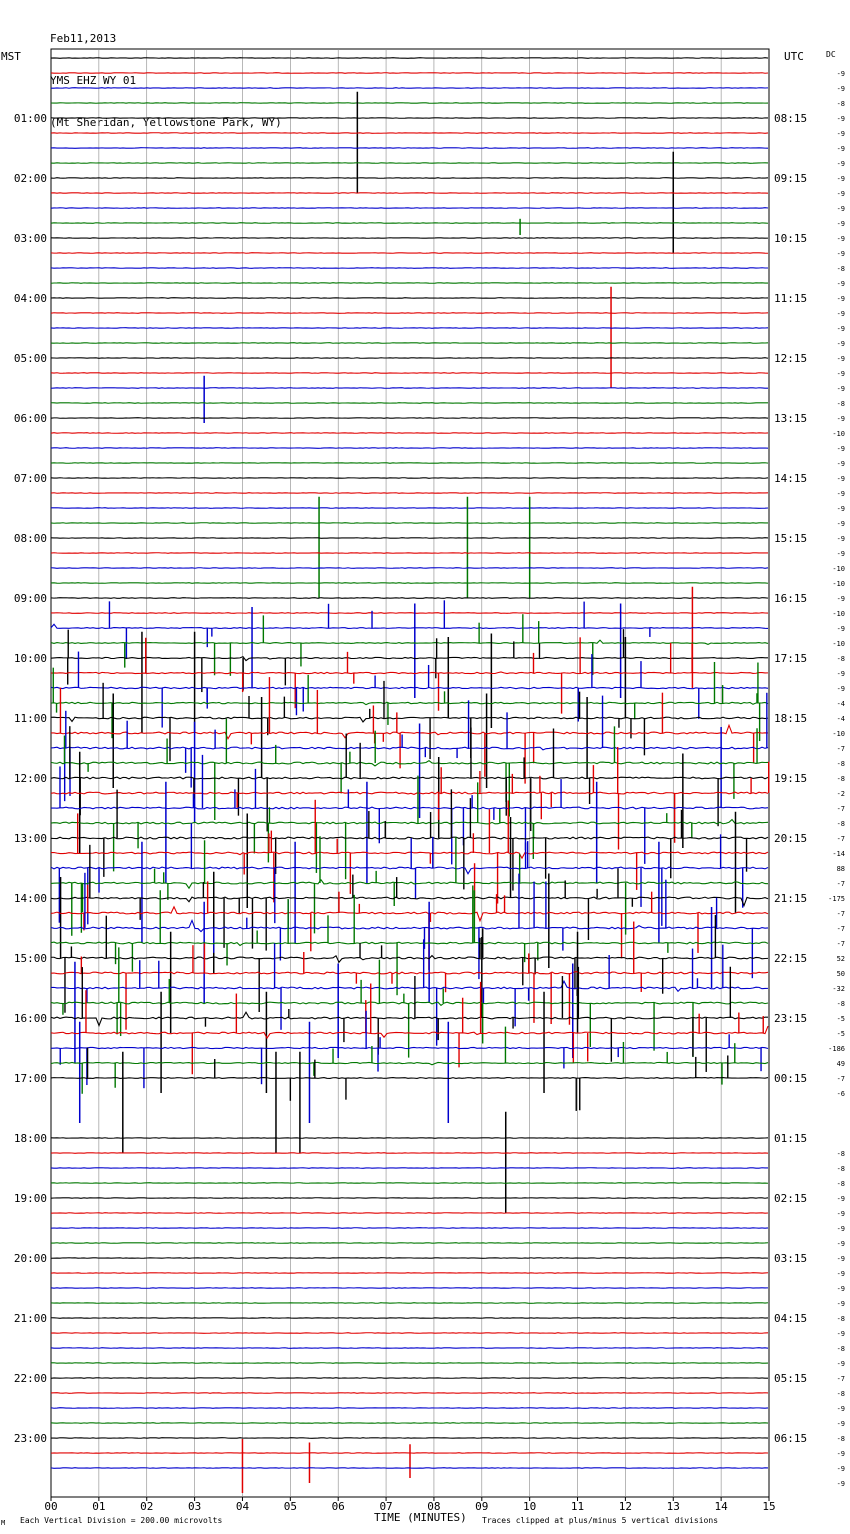 The height and width of the screenshot is (1534, 850). I want to click on mst-hour-label: 01:00, so click(30, 118).